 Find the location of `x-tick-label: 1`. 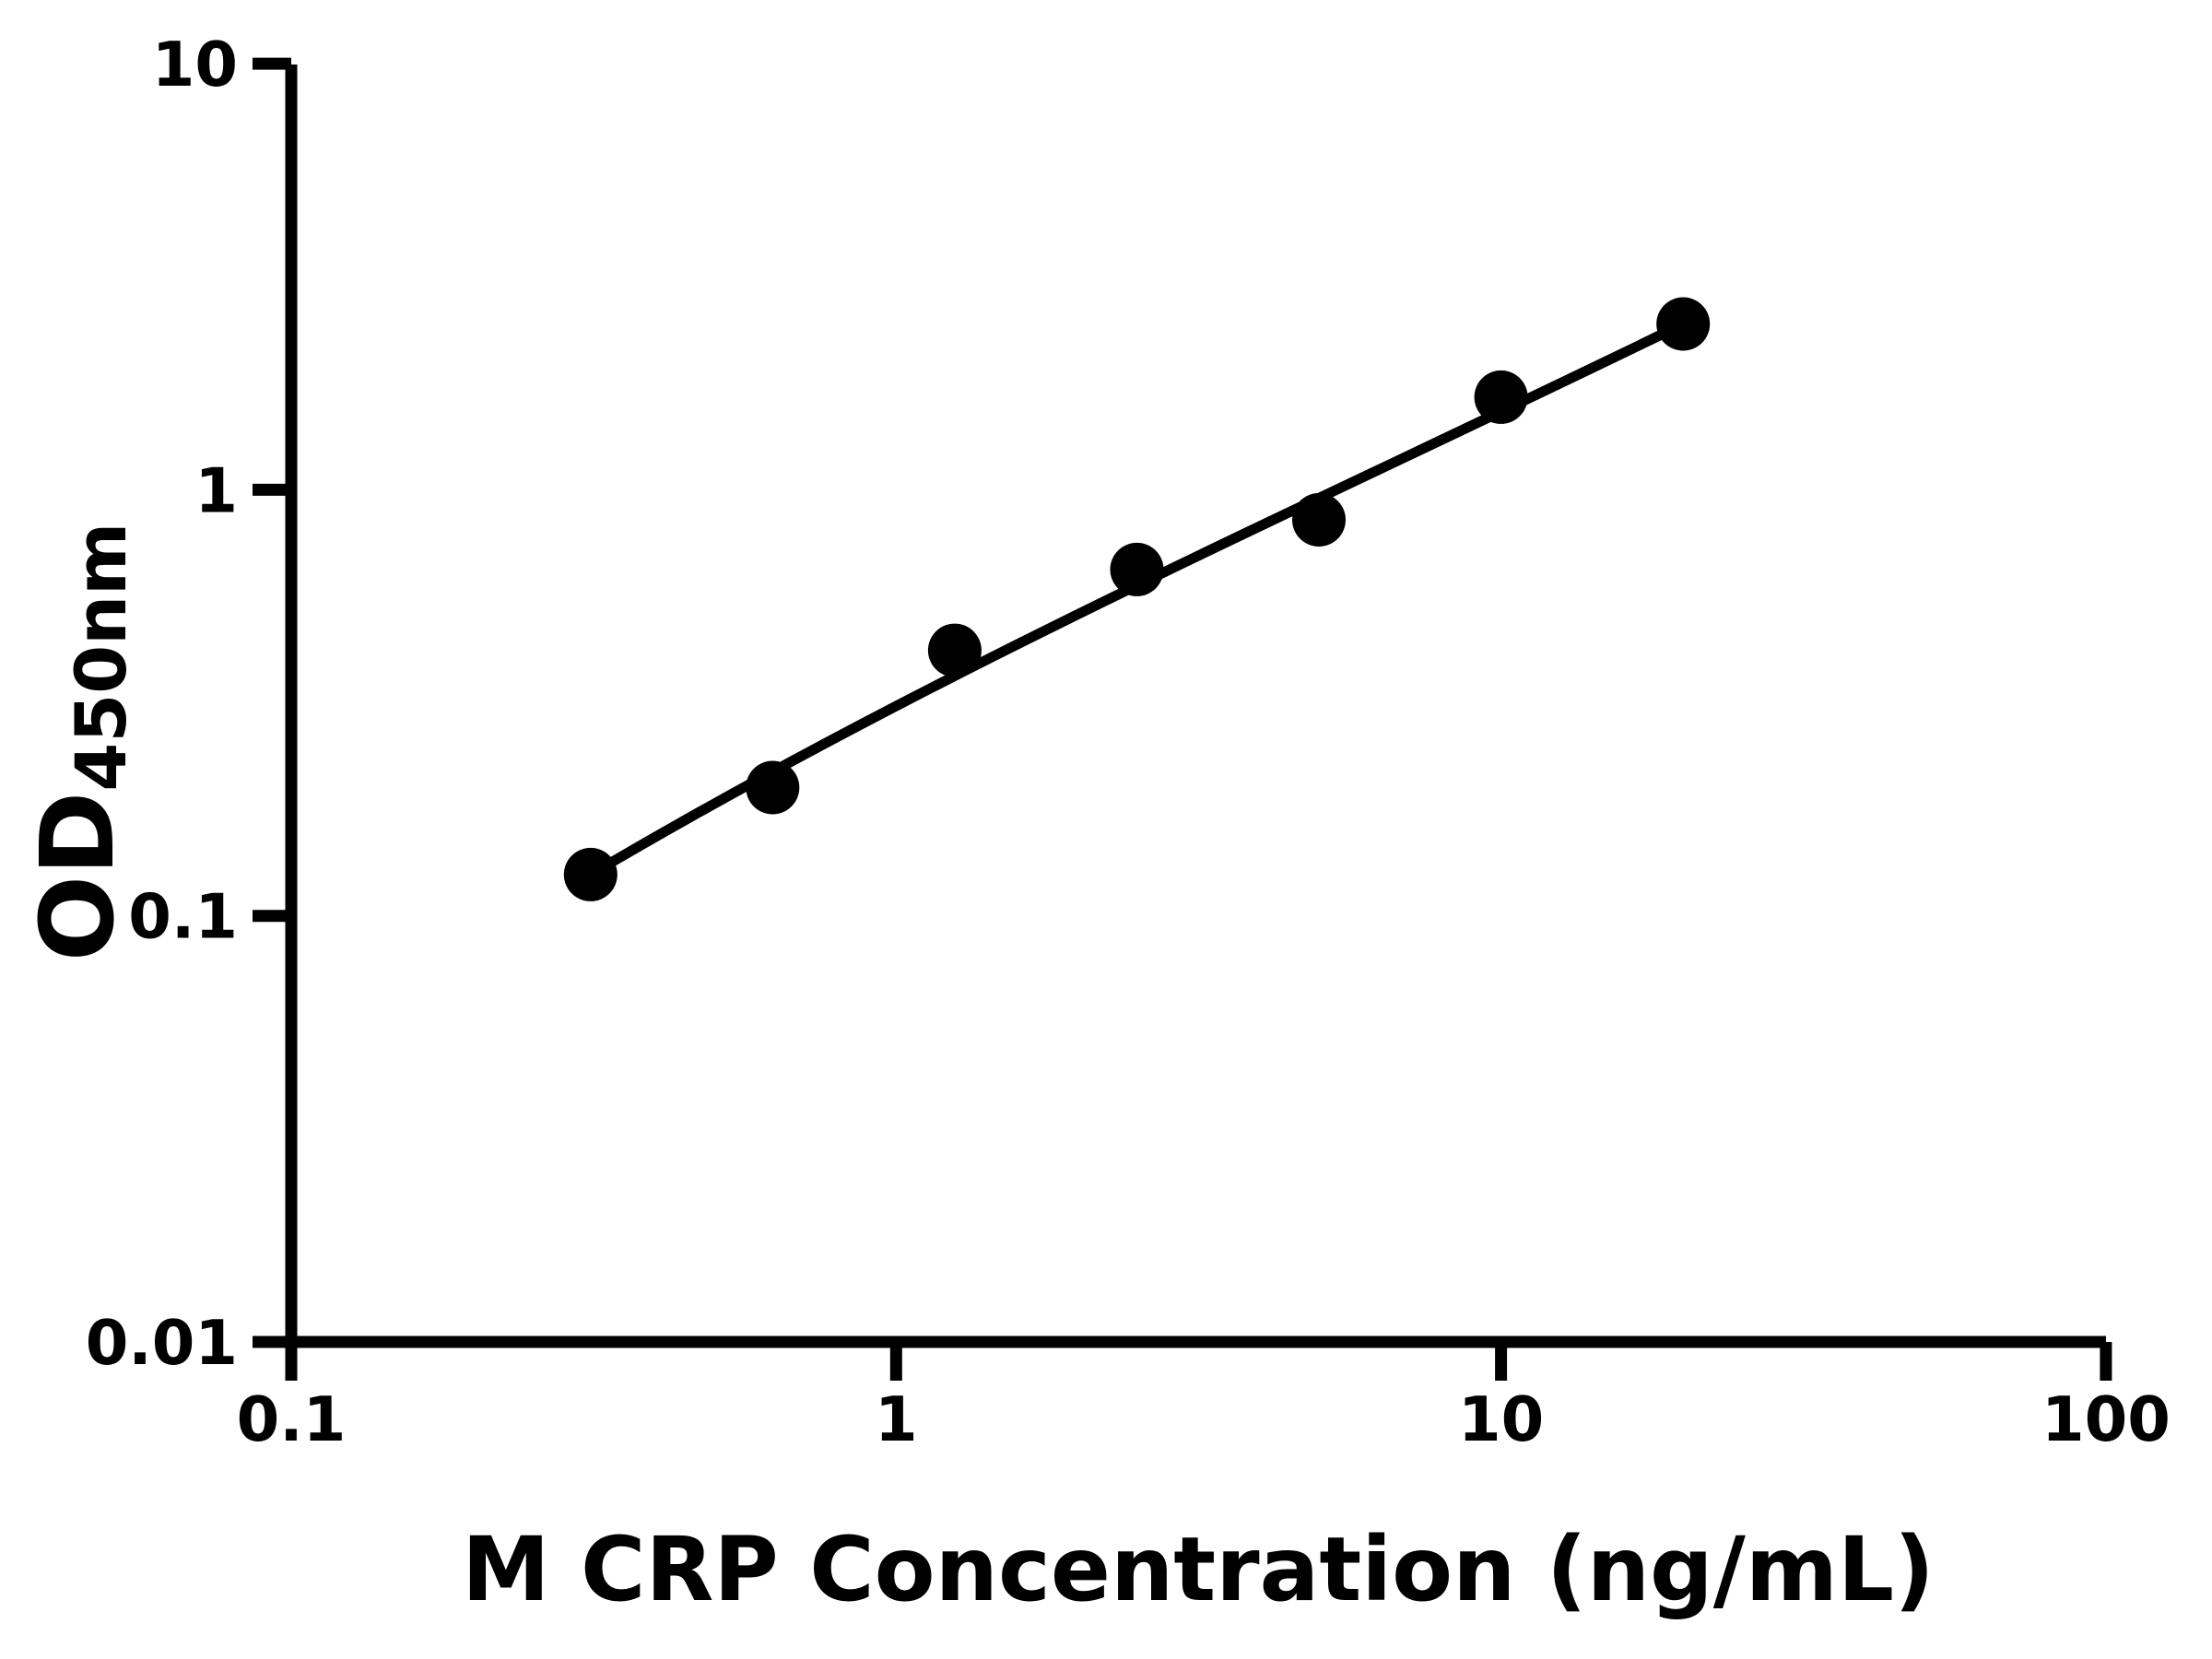

x-tick-label: 1 is located at coordinates (896, 1419).